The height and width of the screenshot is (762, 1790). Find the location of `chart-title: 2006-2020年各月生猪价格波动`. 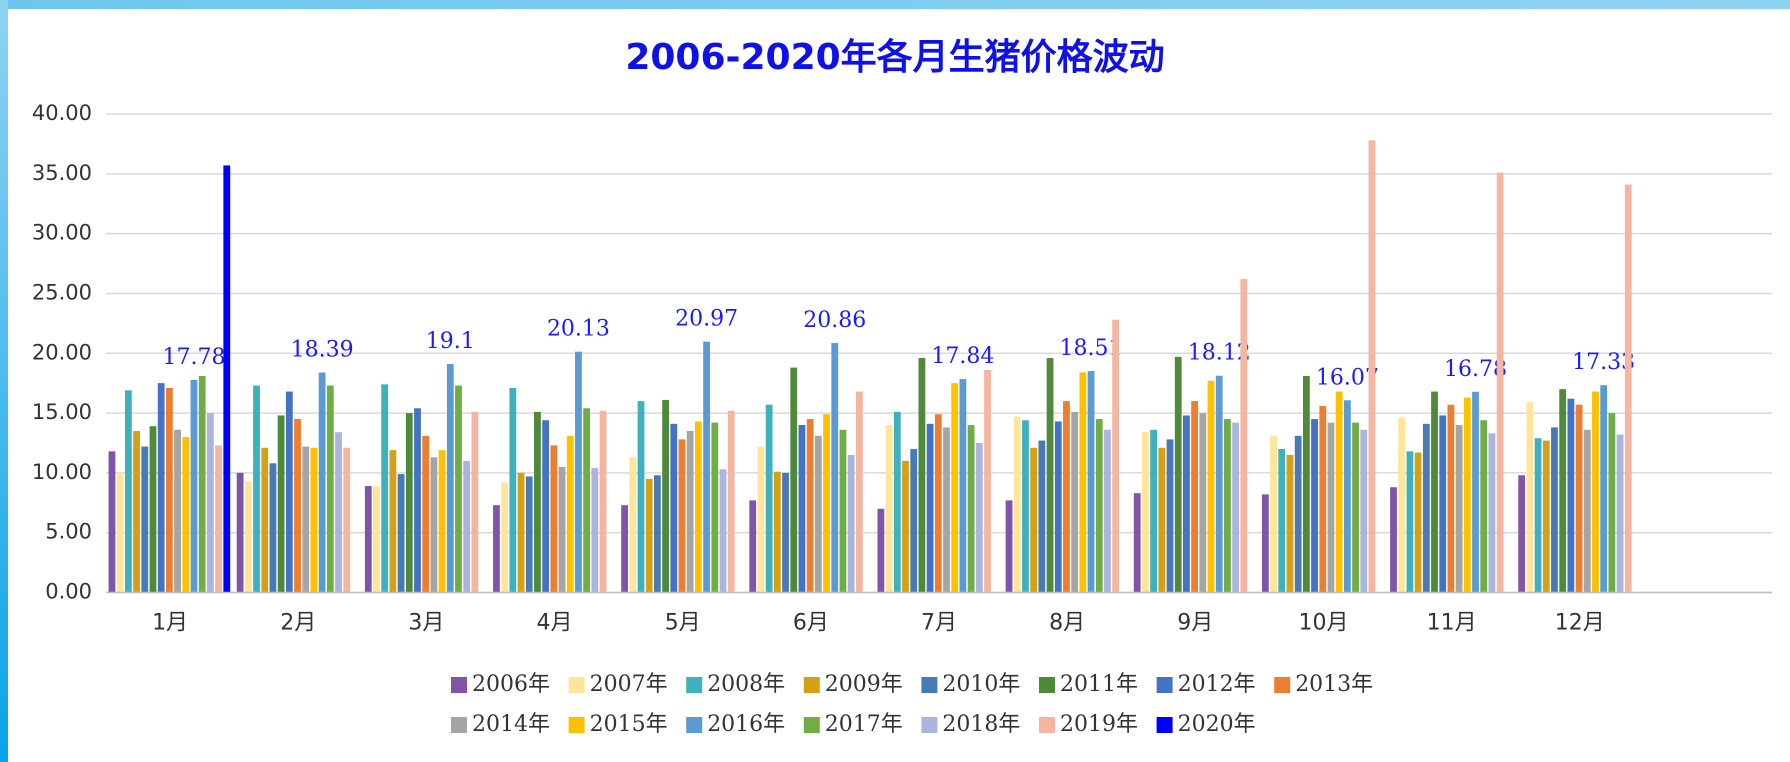

chart-title: 2006-2020年各月生猪价格波动 is located at coordinates (894, 57).